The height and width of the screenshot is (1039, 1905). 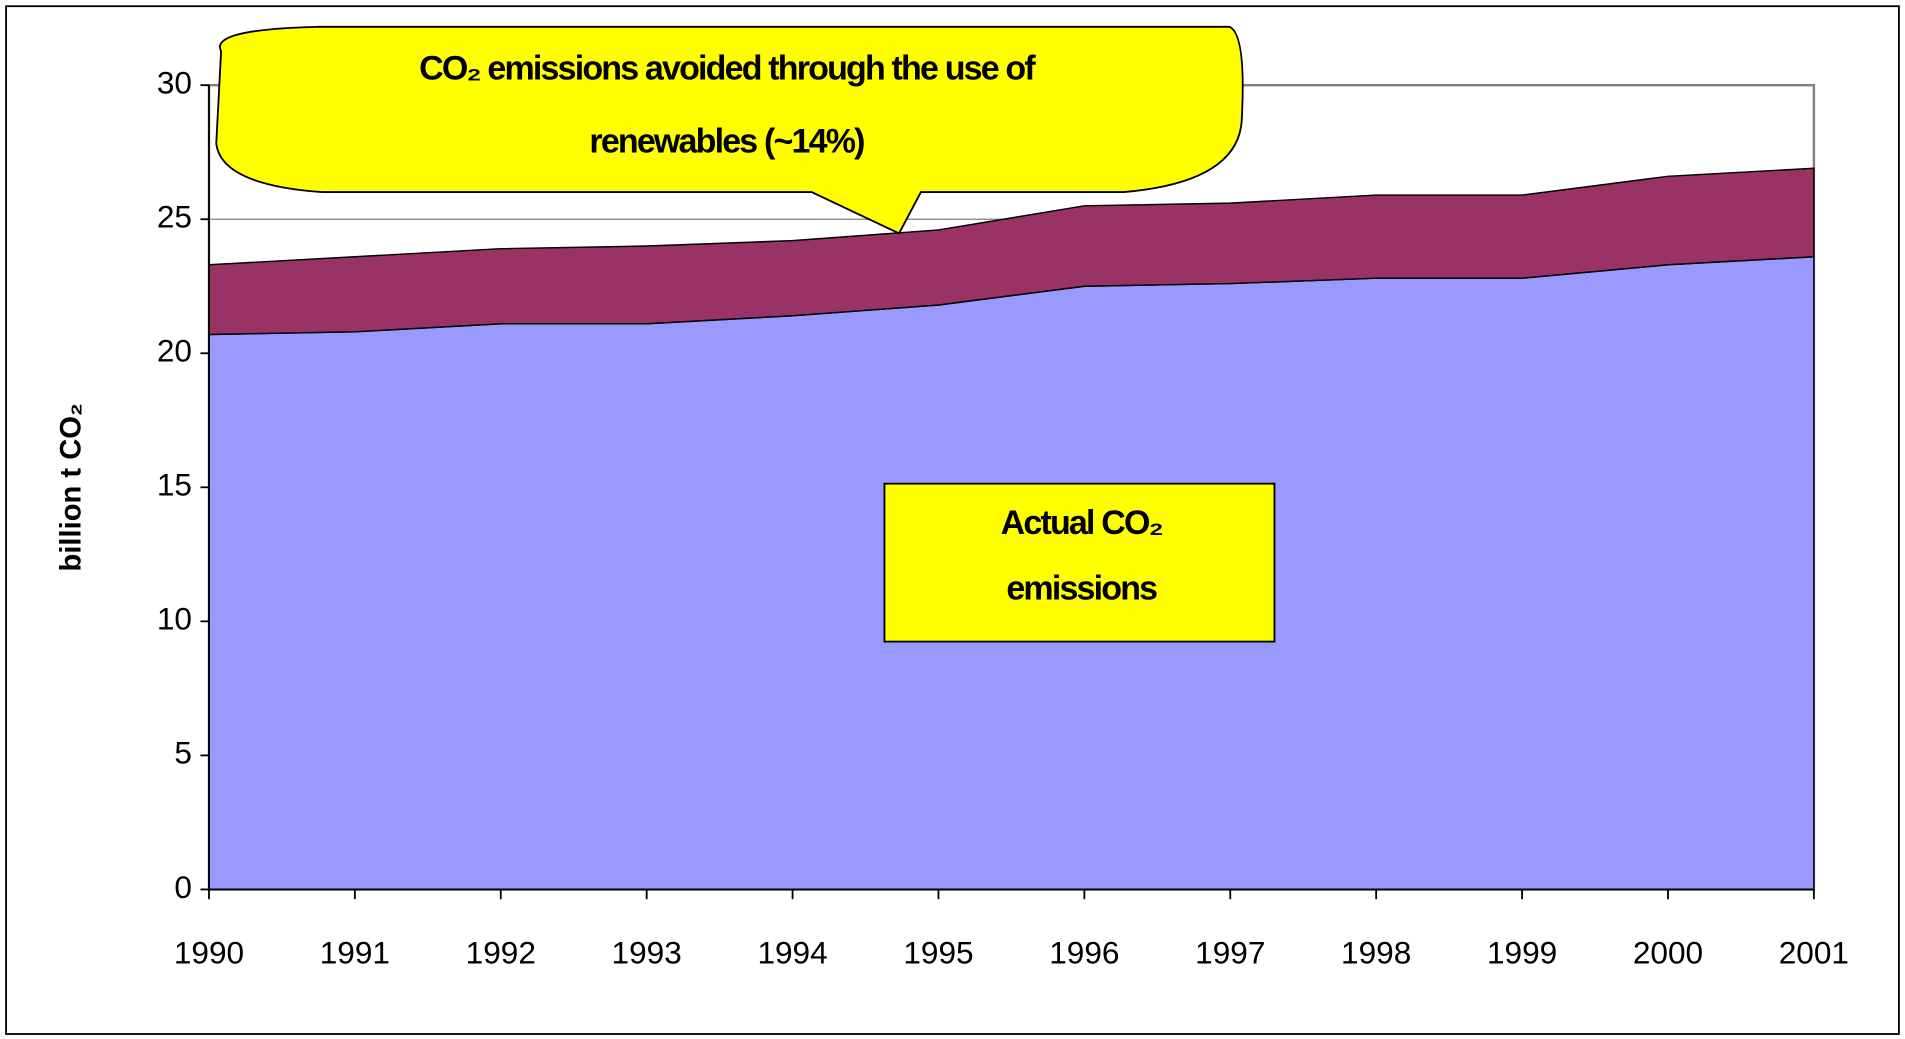 What do you see at coordinates (1079, 562) in the screenshot?
I see `label-box` at bounding box center [1079, 562].